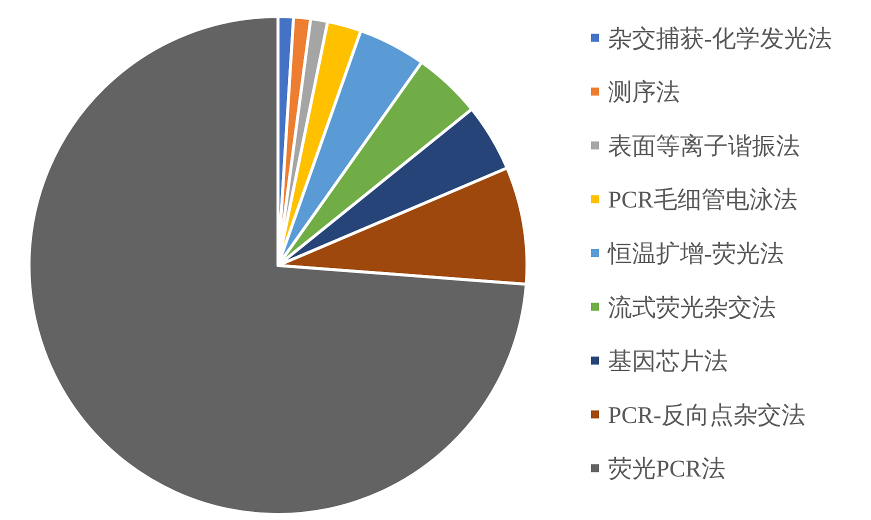 Image resolution: width=871 pixels, height=520 pixels. I want to click on legend-label: 荧光PCR法, so click(667, 469).